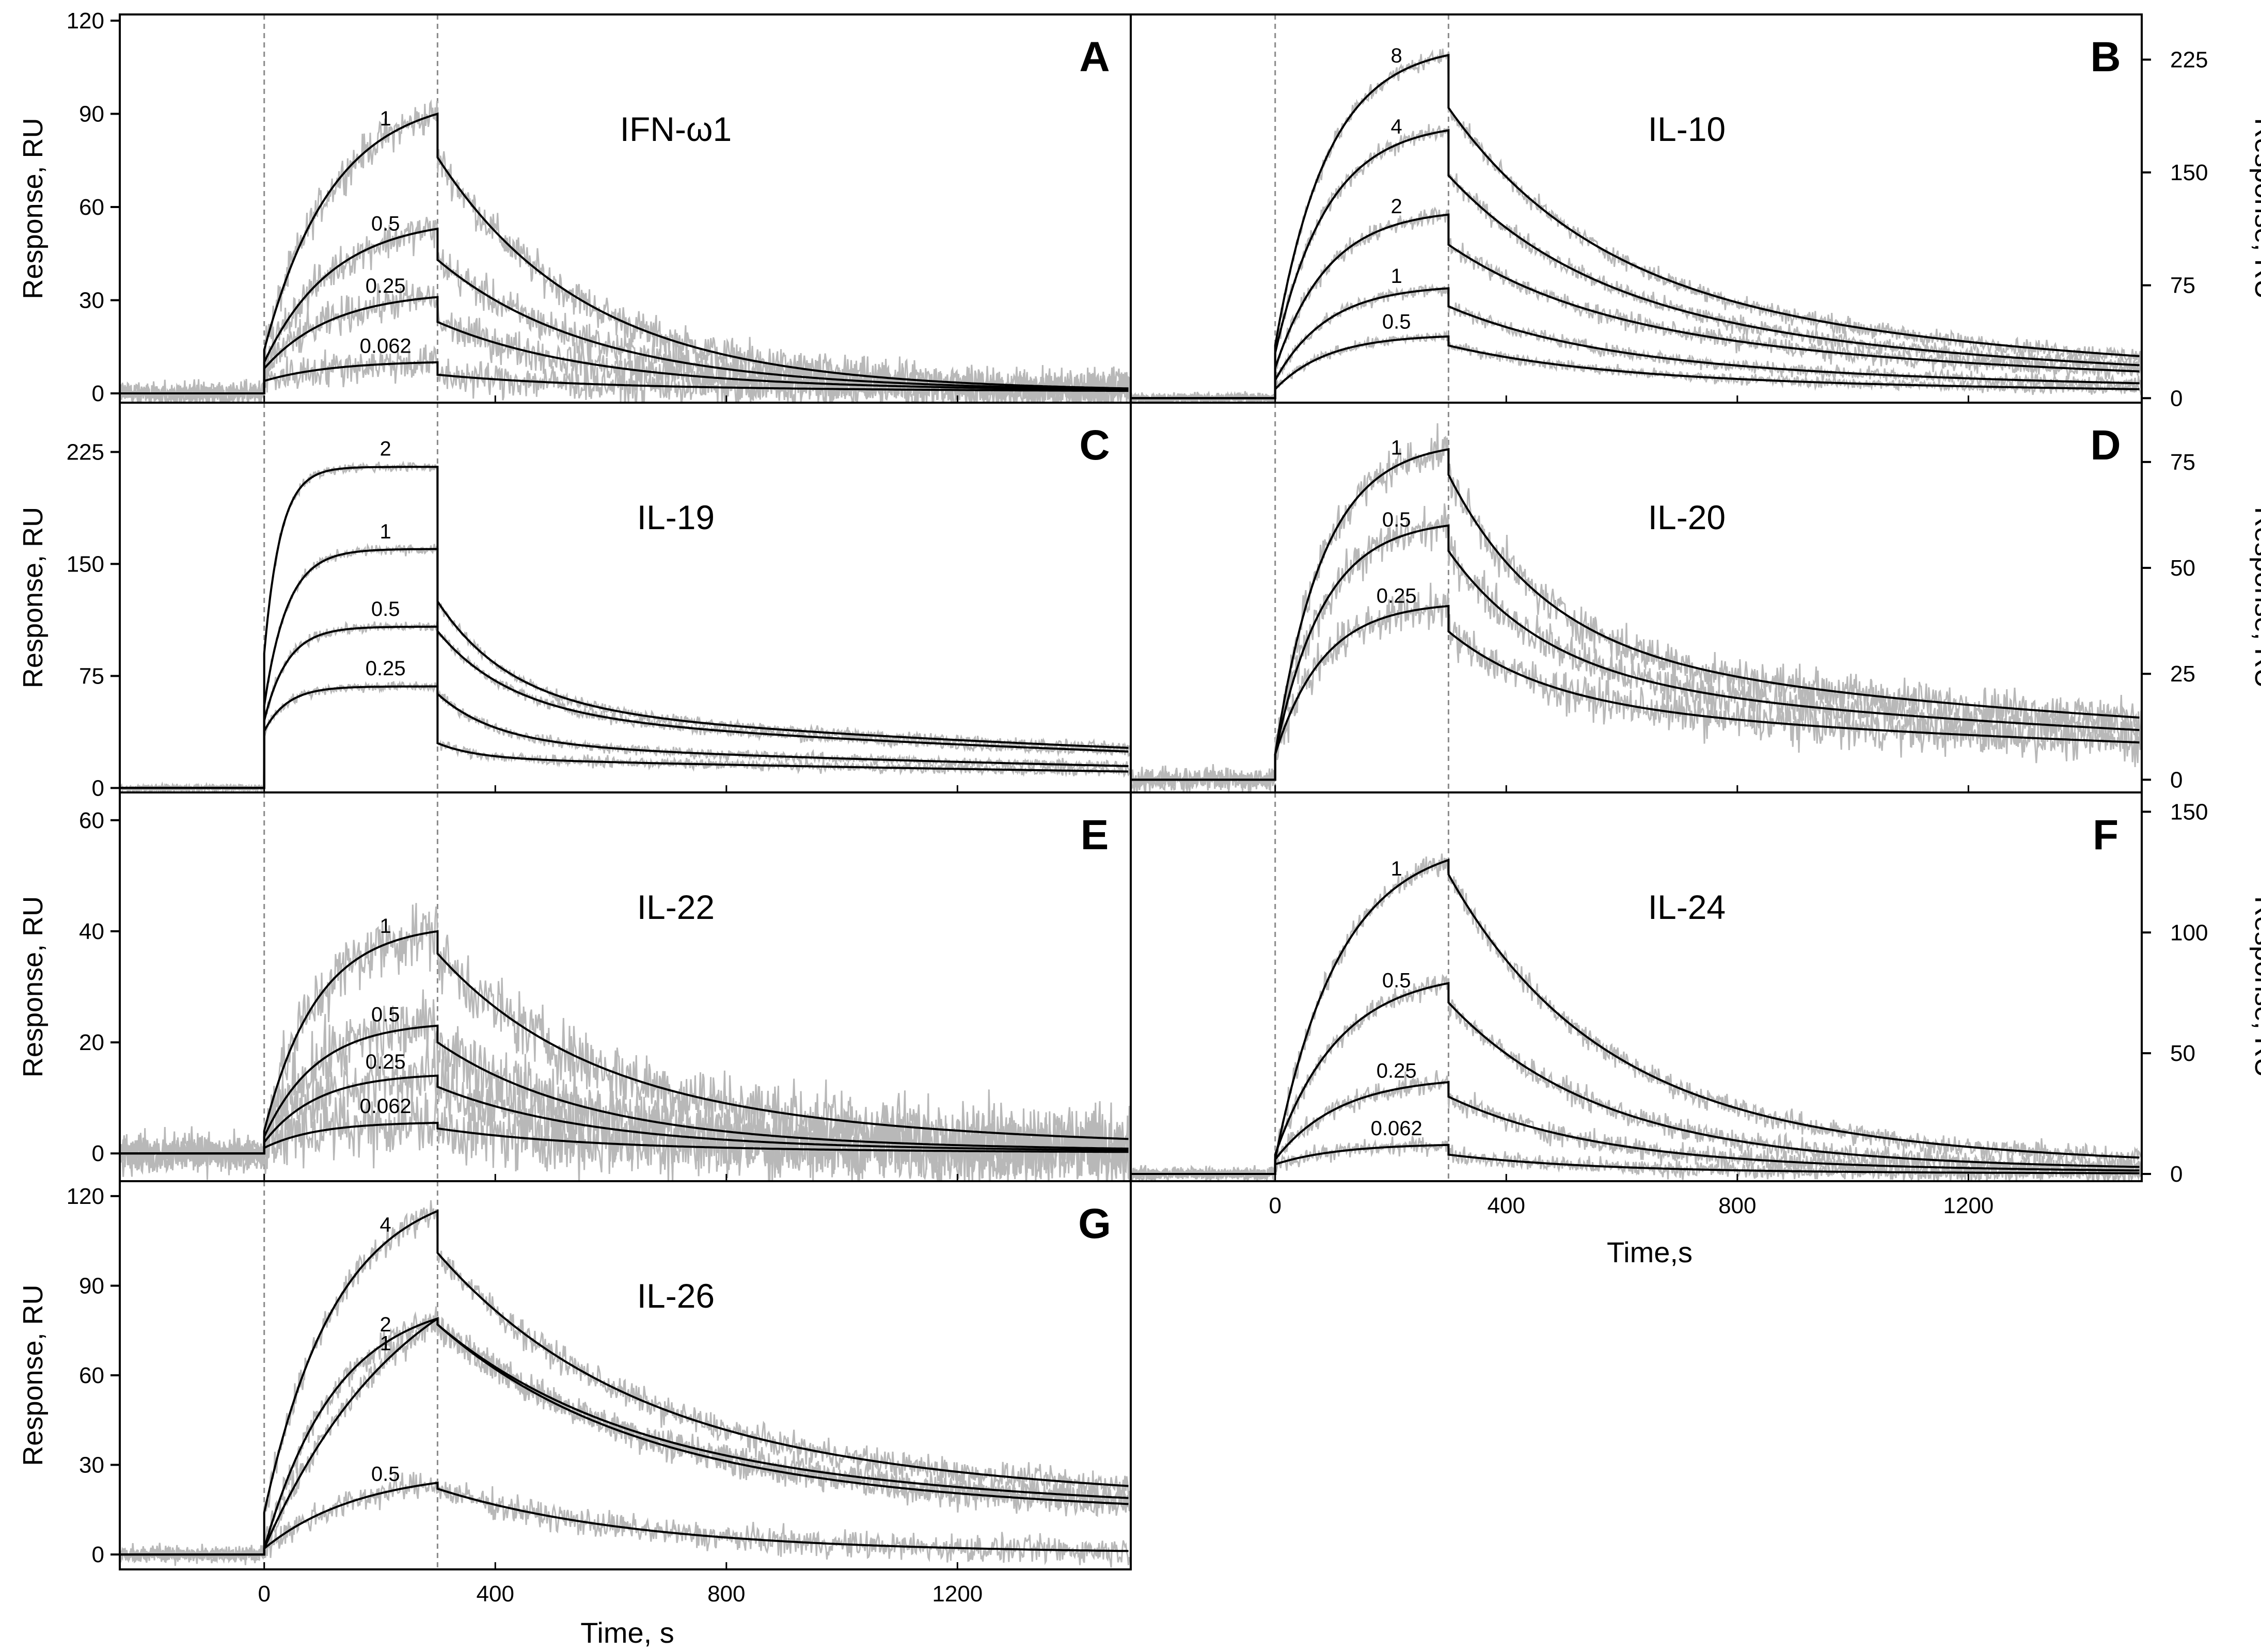 This screenshot has height=1652, width=2261. What do you see at coordinates (2182, 1053) in the screenshot?
I see `y-tick-label: 50` at bounding box center [2182, 1053].